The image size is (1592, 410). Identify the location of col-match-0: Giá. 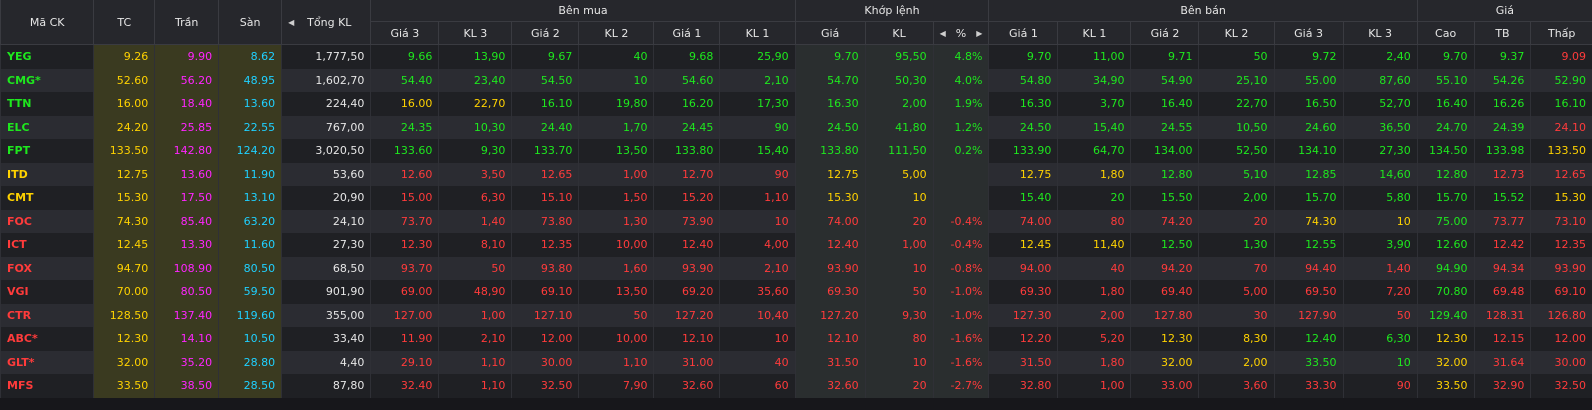
(830, 33).